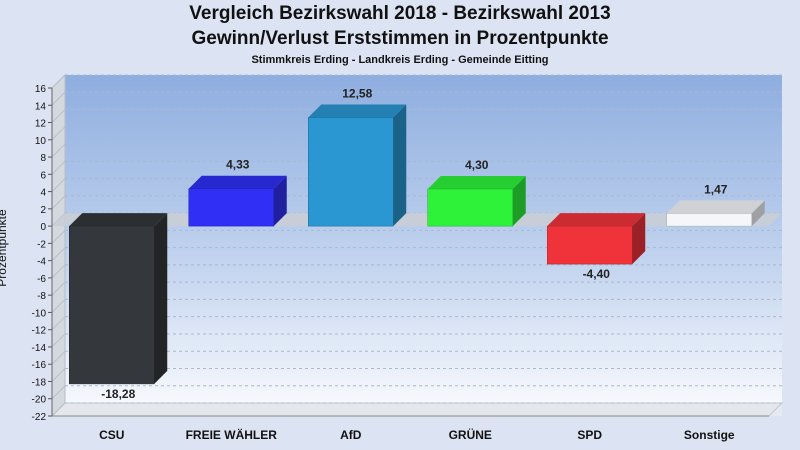 The height and width of the screenshot is (450, 800). I want to click on y-tick-label: -6, so click(41, 279).